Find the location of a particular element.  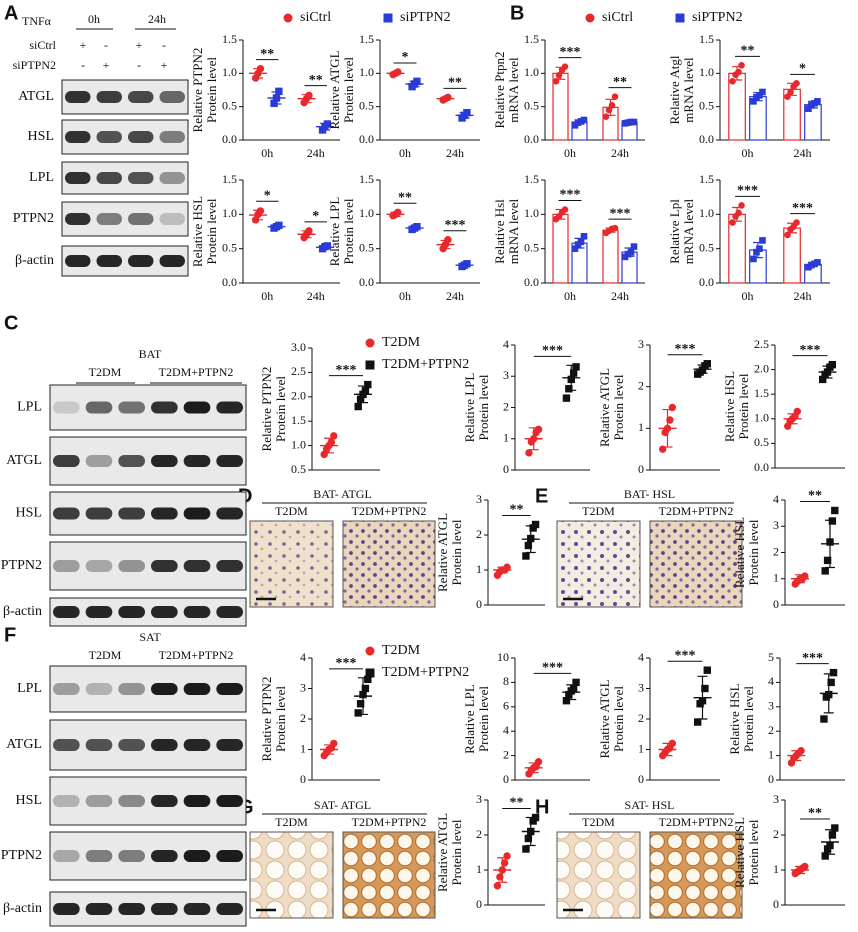

protein-label: β-actin is located at coordinates (34, 260).